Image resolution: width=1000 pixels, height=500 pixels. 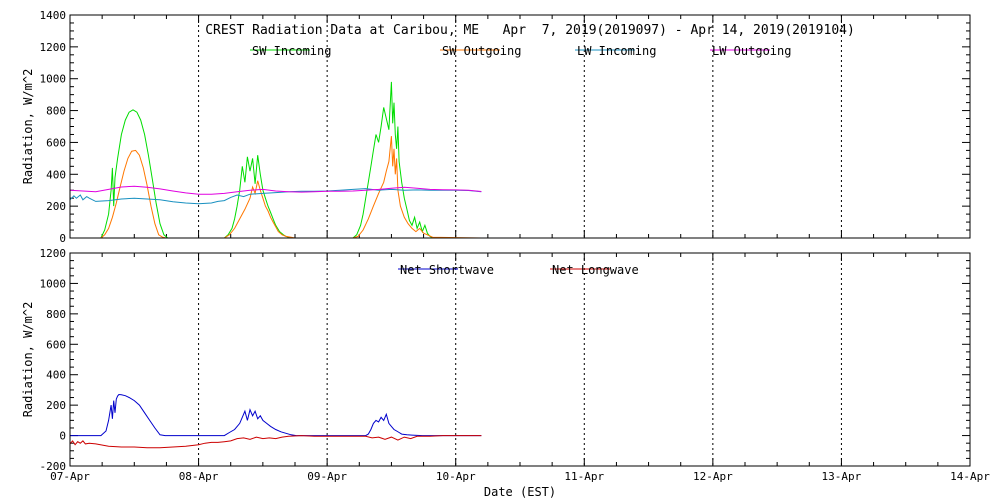 What do you see at coordinates (842, 476) in the screenshot?
I see `x-tick-label: 13-Apr` at bounding box center [842, 476].